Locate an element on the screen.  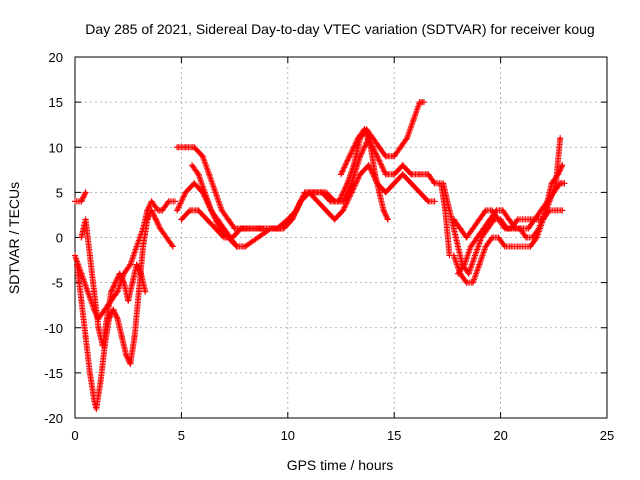
x-tick-label: 10 is located at coordinates (288, 435).